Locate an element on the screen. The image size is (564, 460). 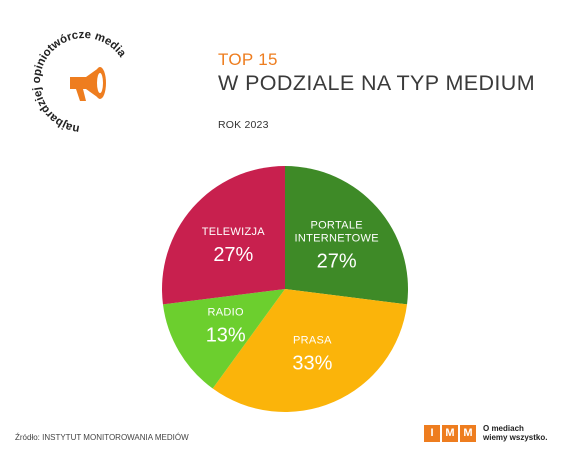
logo-tagline-1: O mediach is located at coordinates (503, 428).